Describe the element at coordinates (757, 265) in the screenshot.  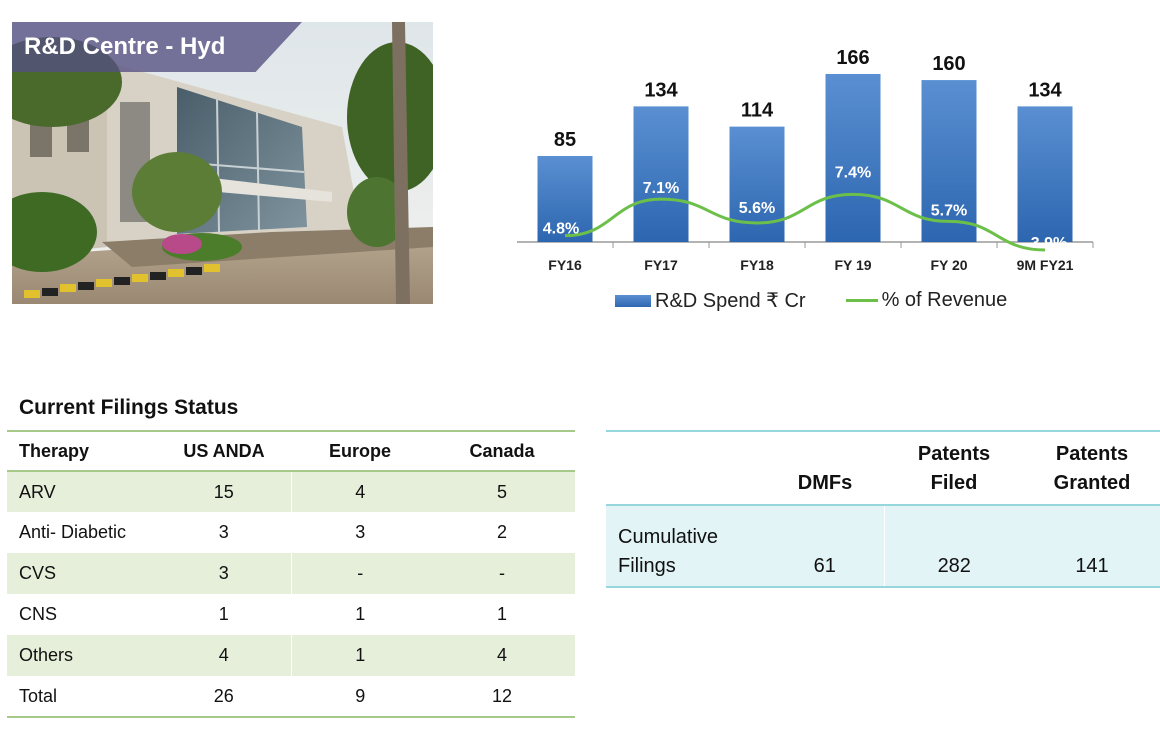
I see `x-tick-label: FY18` at that location.